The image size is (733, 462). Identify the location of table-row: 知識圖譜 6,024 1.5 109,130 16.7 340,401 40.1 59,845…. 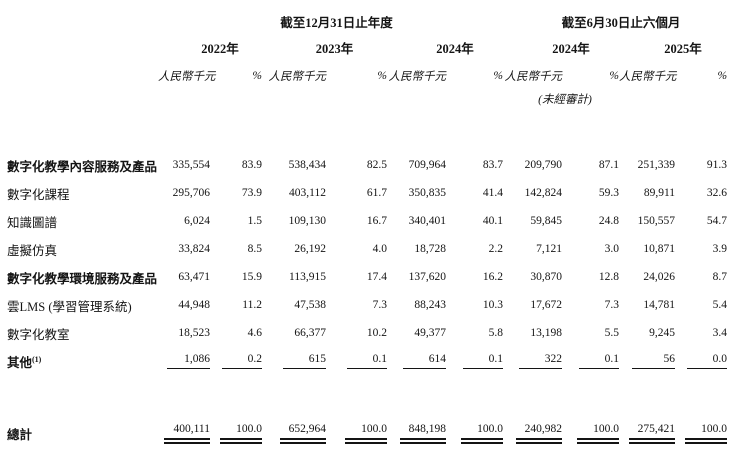
(367, 221).